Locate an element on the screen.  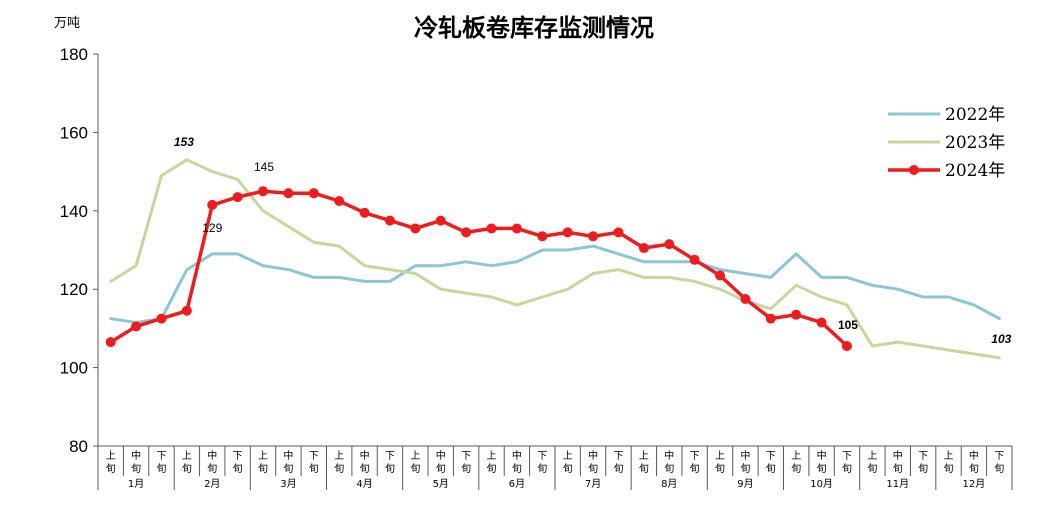
month-label: 11月 is located at coordinates (897, 484).